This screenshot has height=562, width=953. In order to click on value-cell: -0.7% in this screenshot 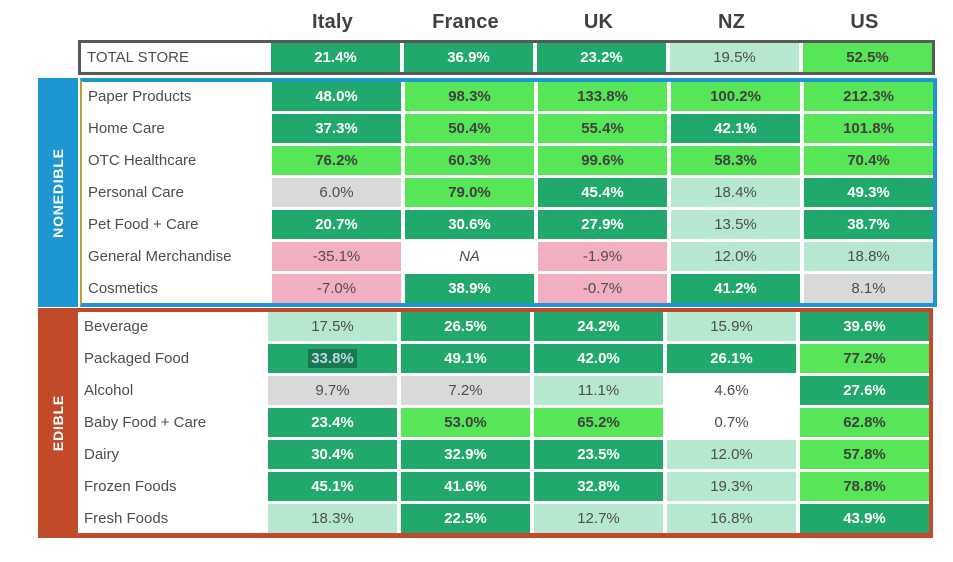, I will do `click(602, 288)`.